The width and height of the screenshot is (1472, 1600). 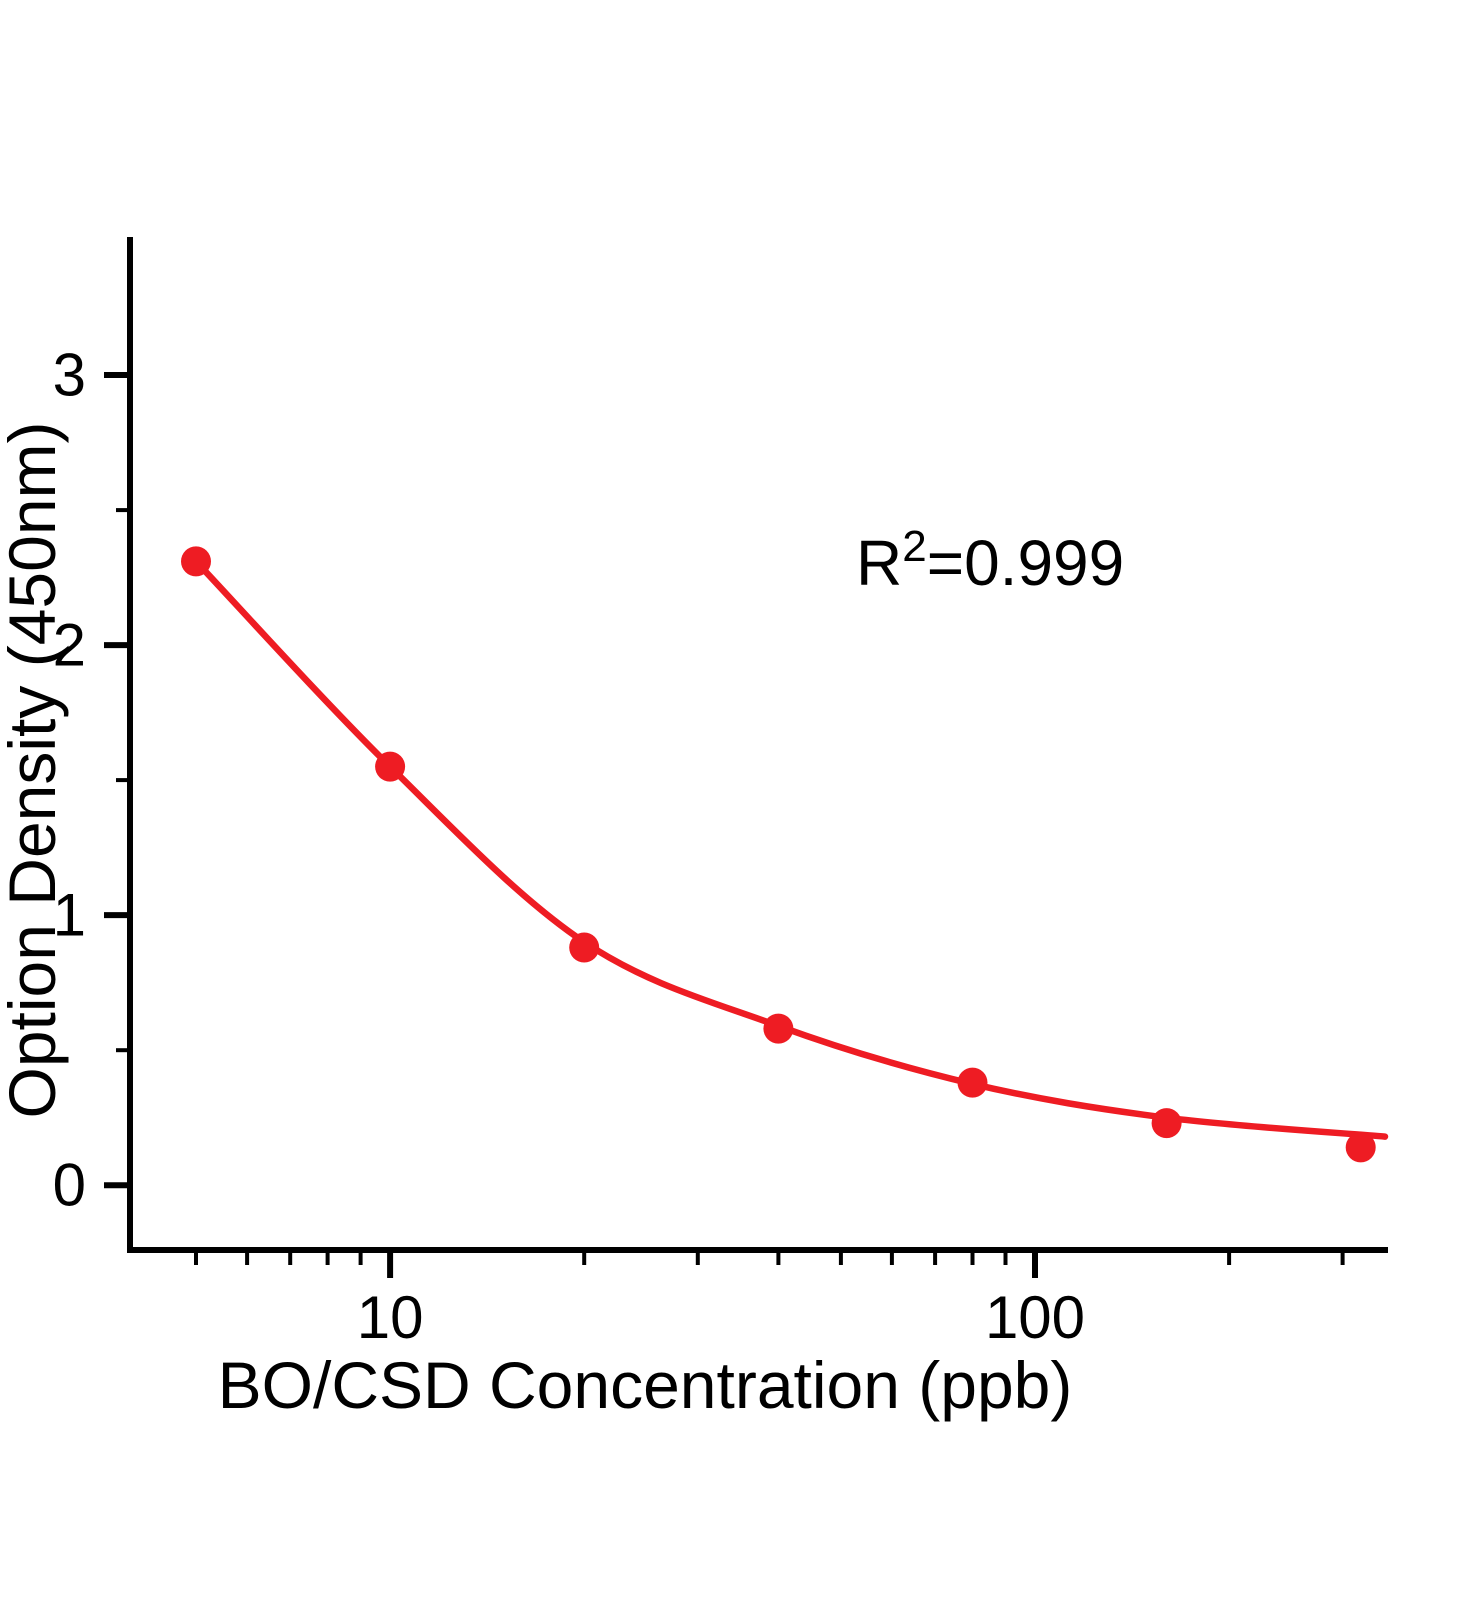 What do you see at coordinates (69, 1185) in the screenshot?
I see `y-tick-label: 0` at bounding box center [69, 1185].